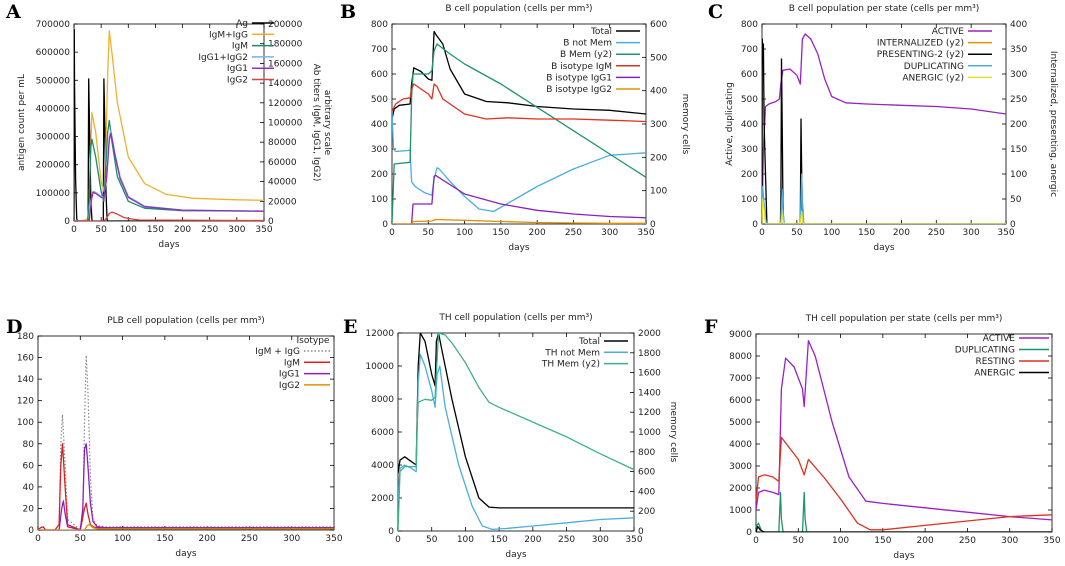 This screenshot has width=1065, height=566. Describe the element at coordinates (740, 511) in the screenshot. I see `y-tick-label: 1000` at that location.